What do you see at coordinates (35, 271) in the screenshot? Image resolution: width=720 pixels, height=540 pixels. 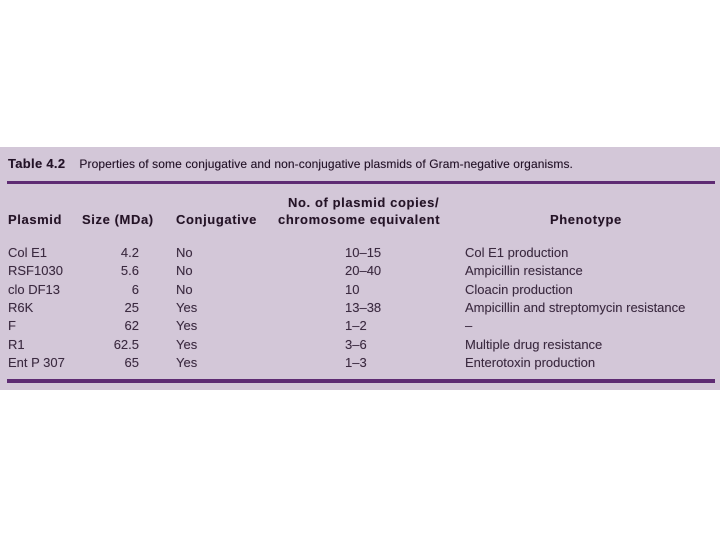 I see `cell-plasmid: RSF1030` at bounding box center [35, 271].